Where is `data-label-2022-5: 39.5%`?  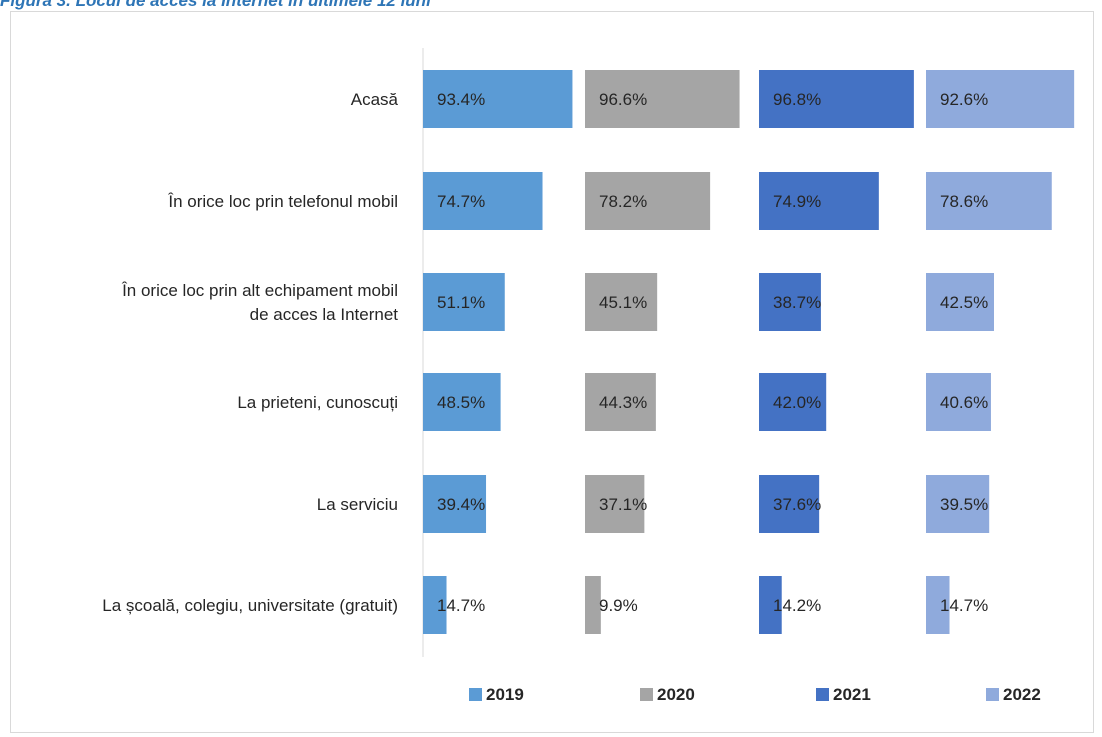 data-label-2022-5: 39.5% is located at coordinates (964, 504).